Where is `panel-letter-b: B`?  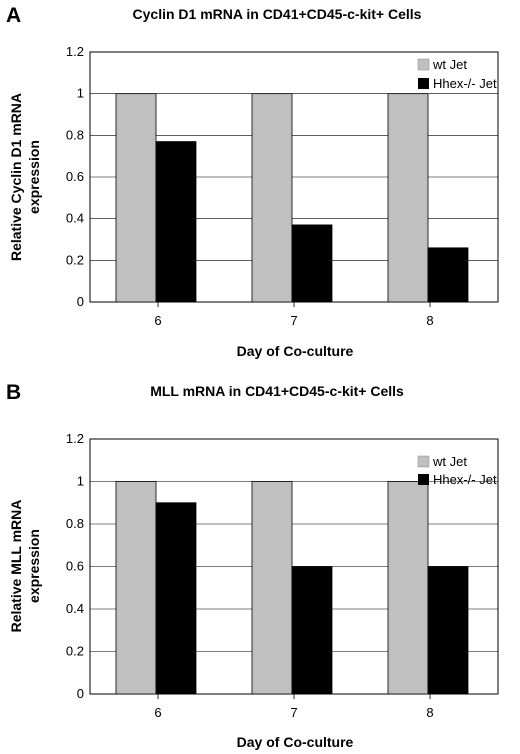 panel-letter-b: B is located at coordinates (13, 392).